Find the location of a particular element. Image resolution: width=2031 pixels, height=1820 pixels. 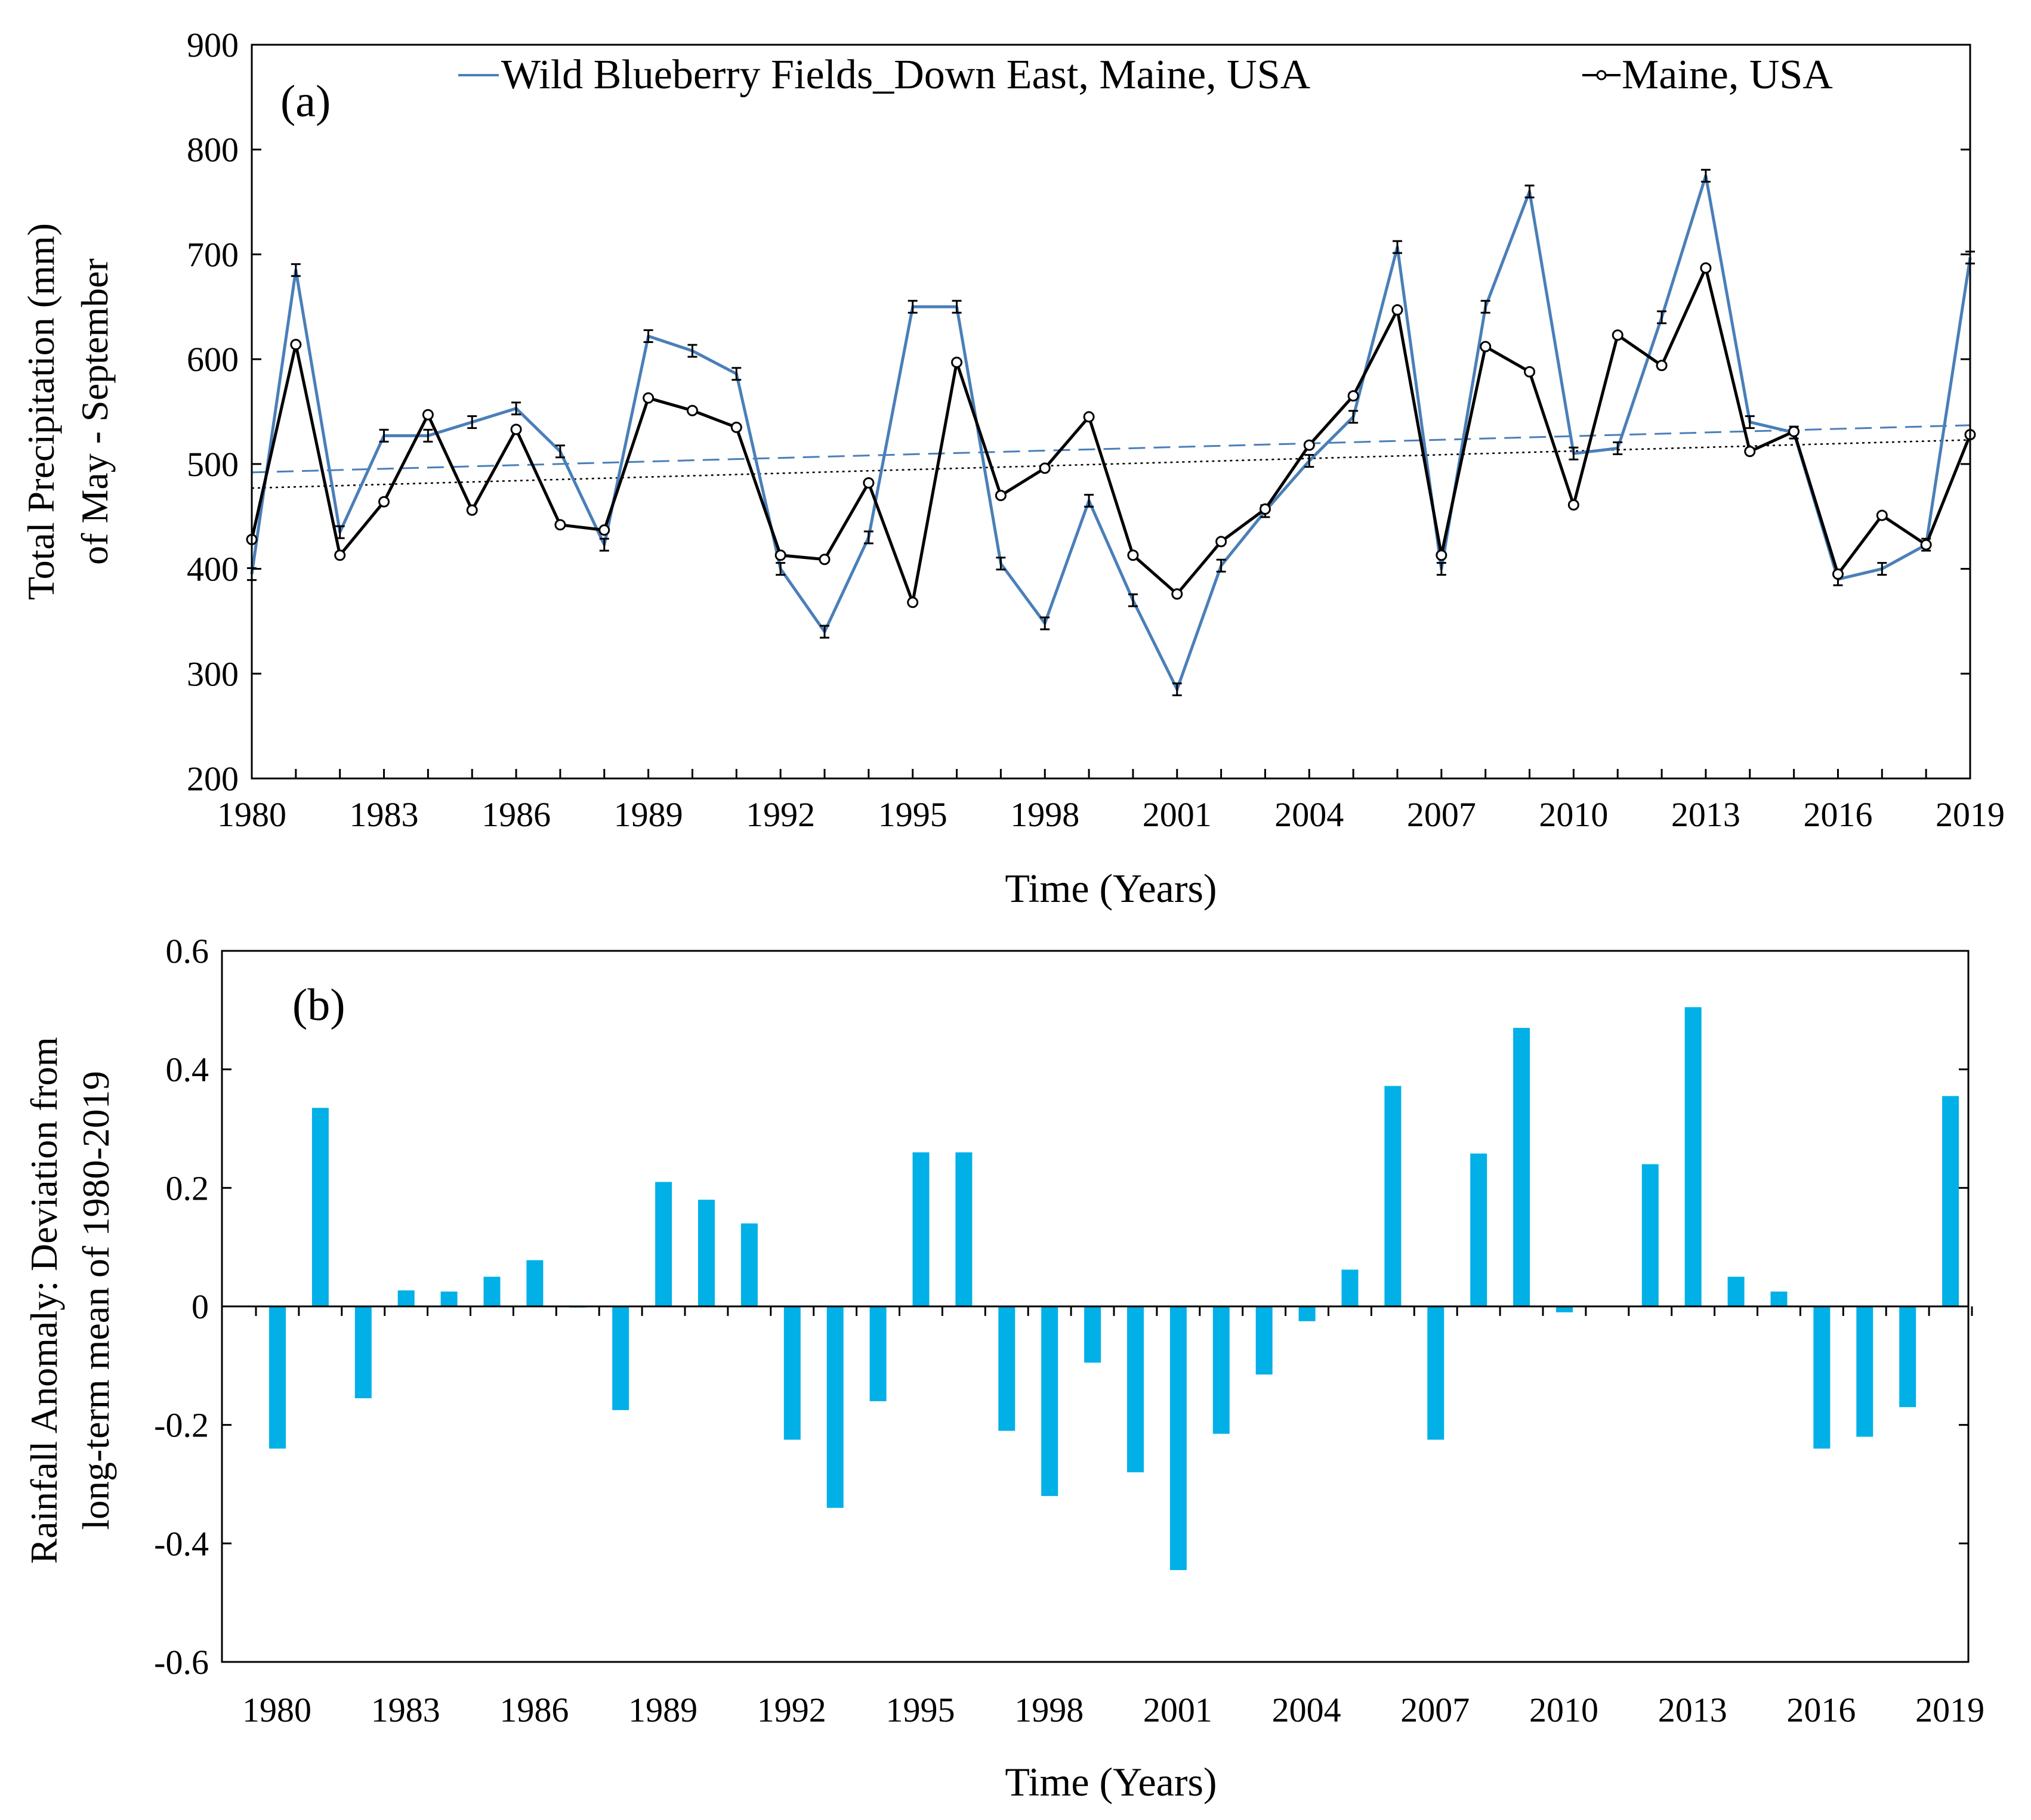

panel-b-x-tick-label: 1983 is located at coordinates (405, 1710).